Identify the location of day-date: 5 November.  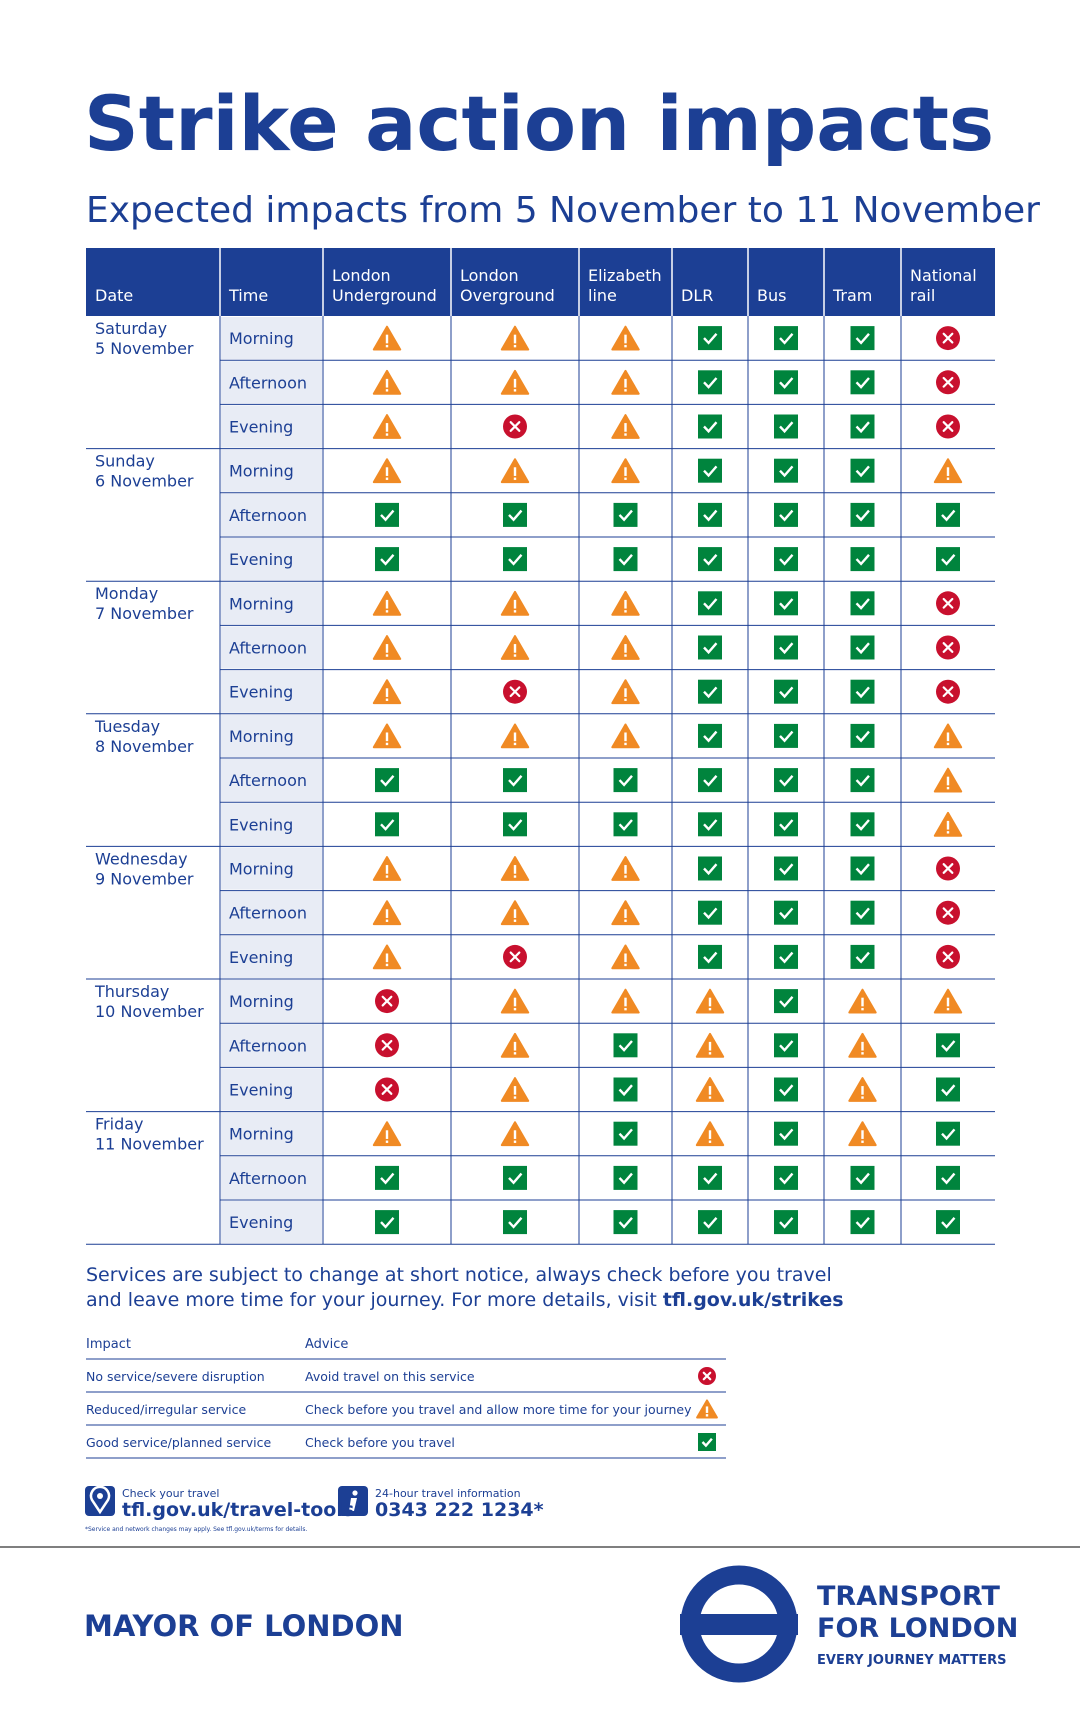
(144, 348).